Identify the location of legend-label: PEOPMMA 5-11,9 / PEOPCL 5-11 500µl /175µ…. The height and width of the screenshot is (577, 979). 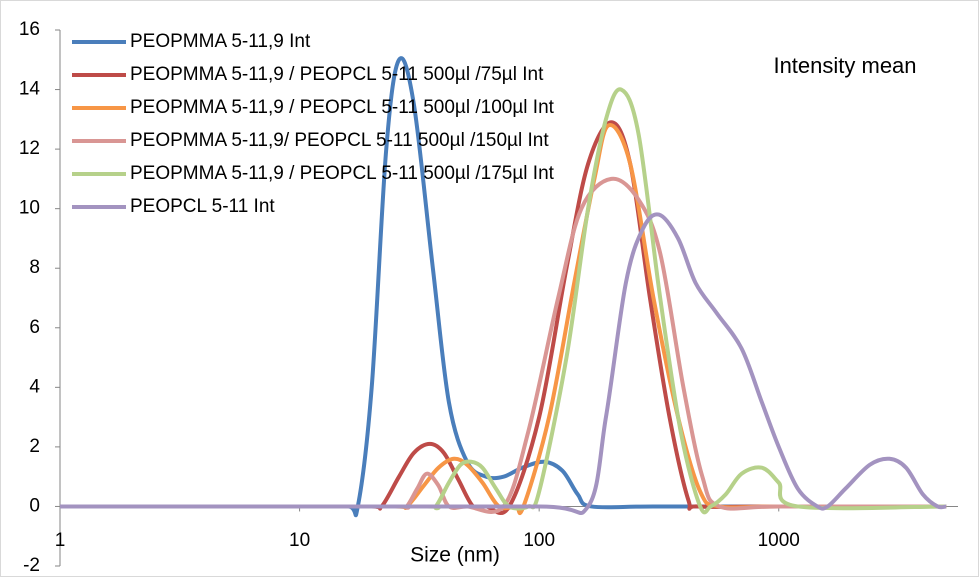
(342, 173).